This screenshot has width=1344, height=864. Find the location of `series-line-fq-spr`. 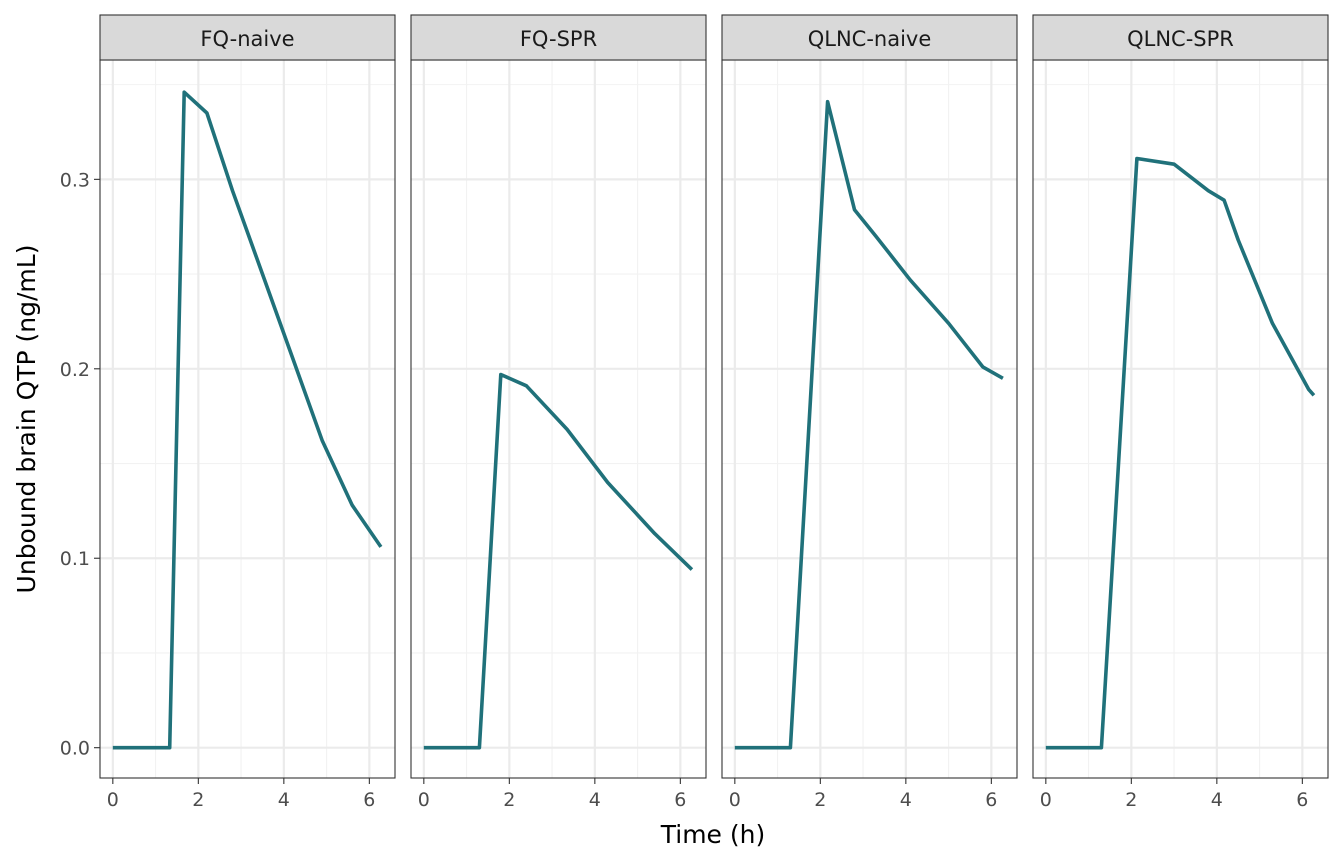

series-line-fq-spr is located at coordinates (558, 561).